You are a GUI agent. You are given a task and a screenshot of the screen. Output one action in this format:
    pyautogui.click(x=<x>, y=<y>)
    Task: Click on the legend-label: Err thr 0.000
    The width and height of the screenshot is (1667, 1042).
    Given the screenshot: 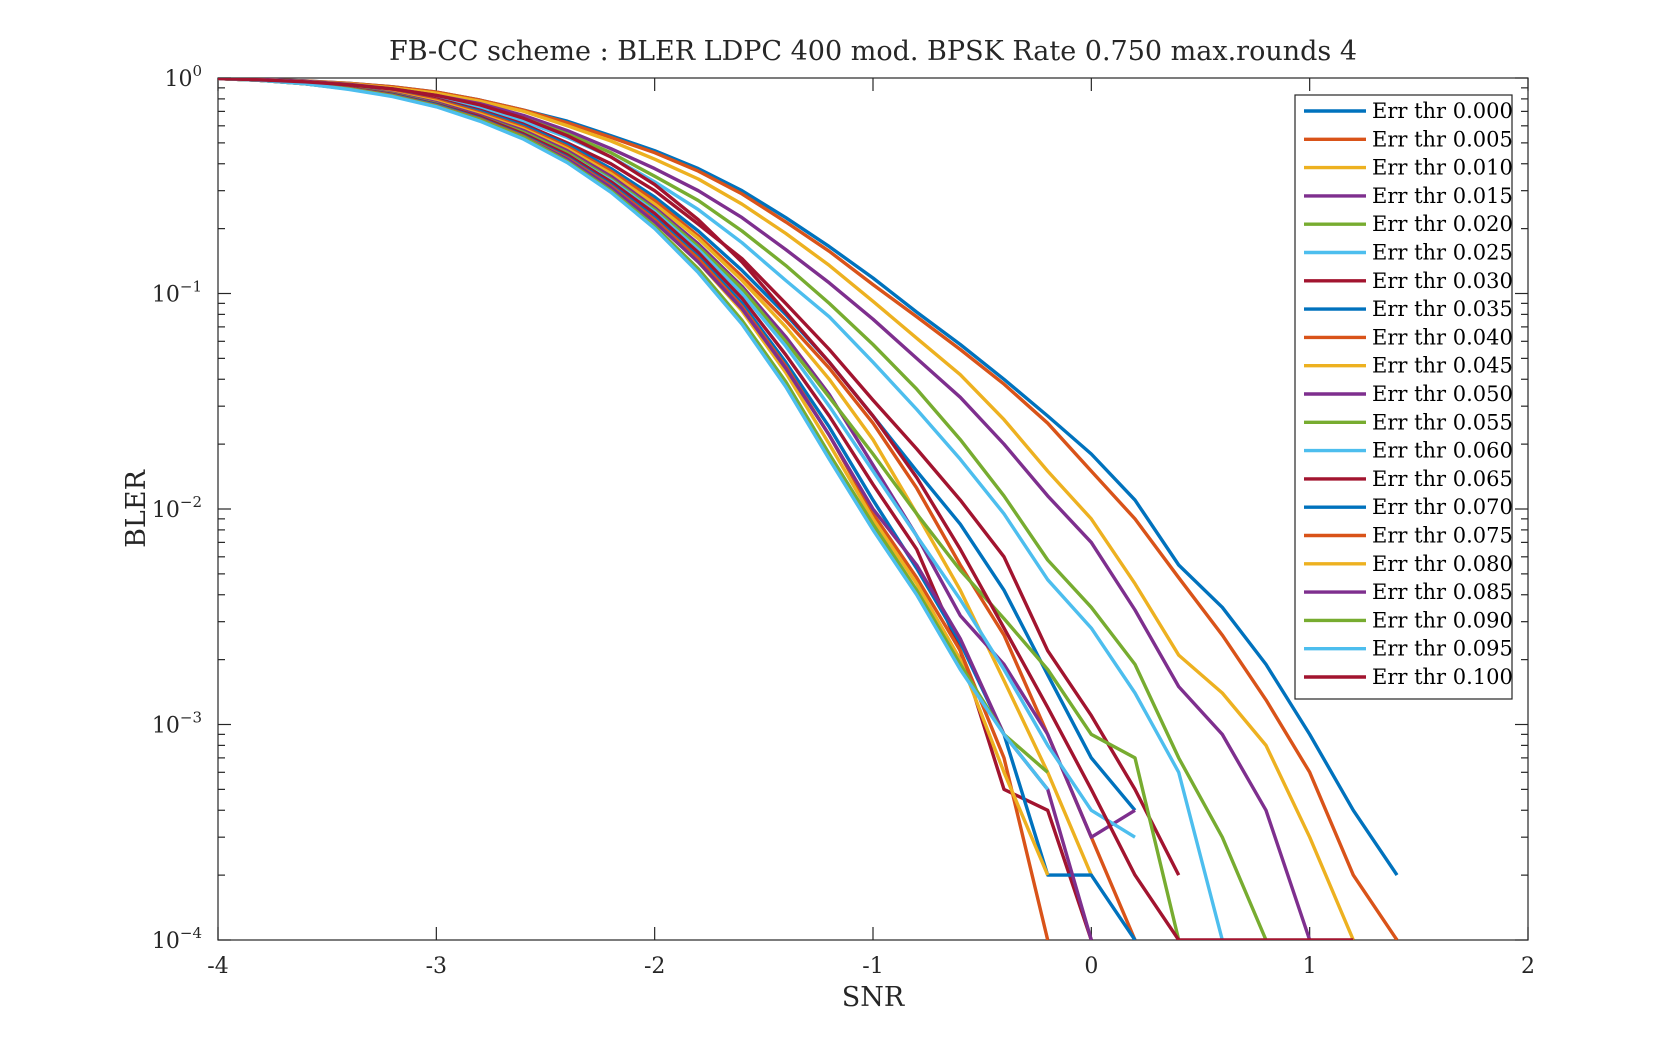 What is the action you would take?
    pyautogui.click(x=1442, y=111)
    